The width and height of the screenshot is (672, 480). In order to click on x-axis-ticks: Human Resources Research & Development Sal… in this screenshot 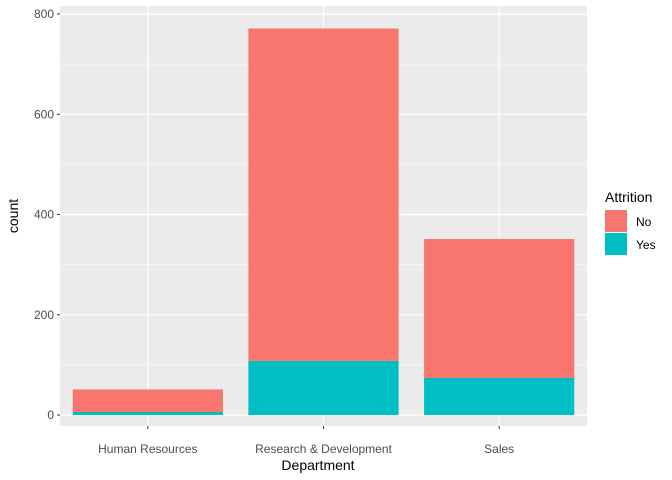, I will do `click(306, 441)`.